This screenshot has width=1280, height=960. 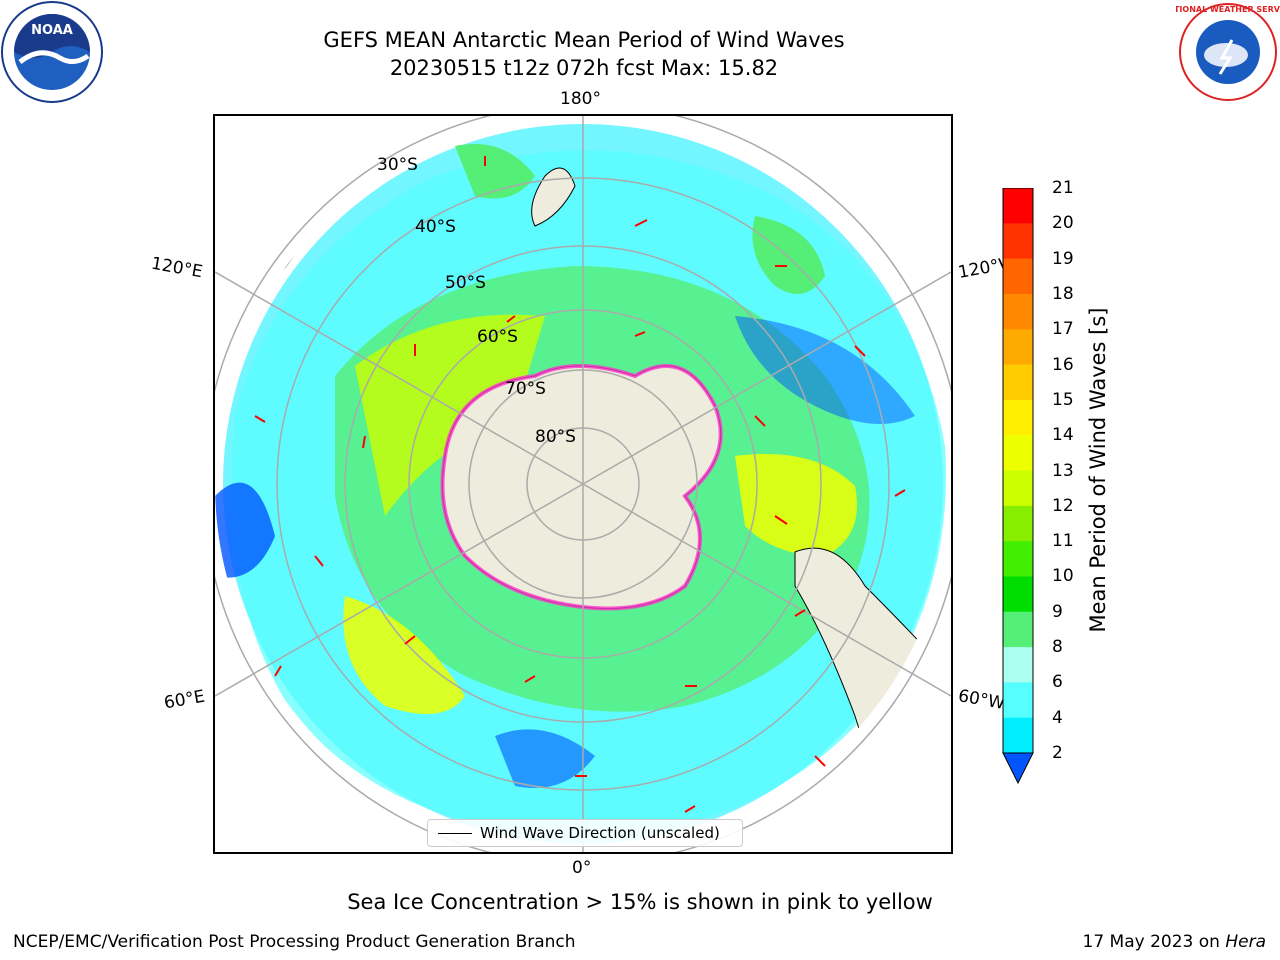 I want to click on colorbar-extend-min, so click(x=1018, y=768).